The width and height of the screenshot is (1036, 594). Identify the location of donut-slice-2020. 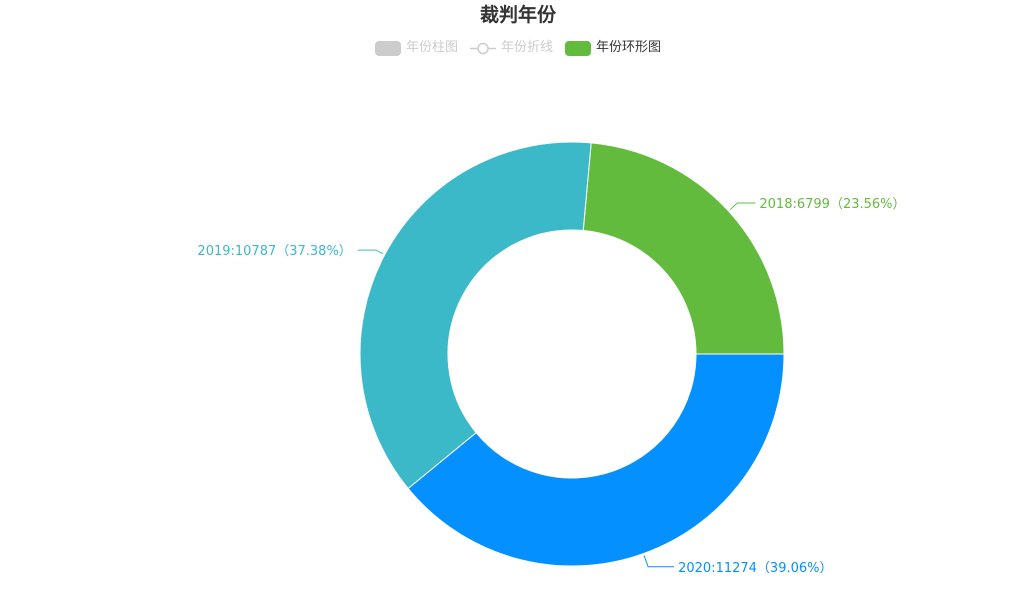
(596, 460).